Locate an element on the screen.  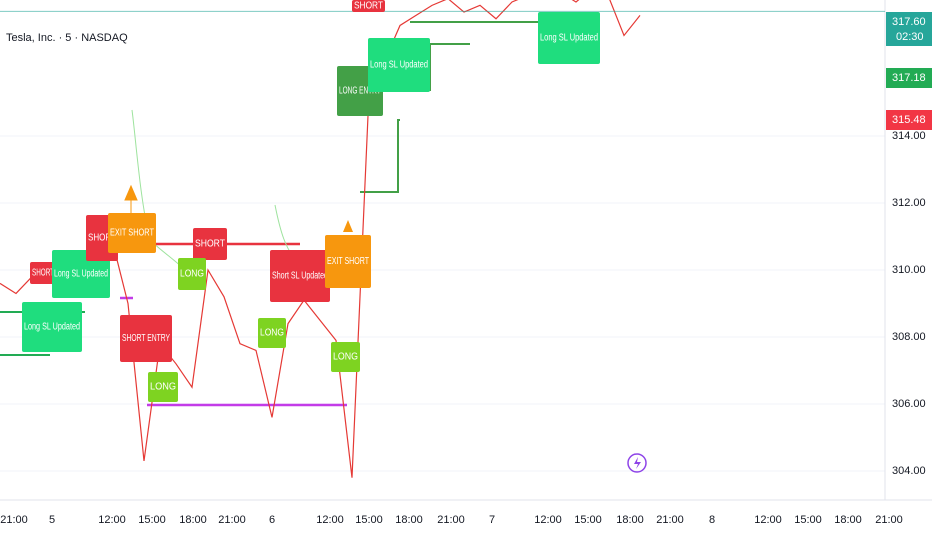
lightning-icon is located at coordinates (637, 463).